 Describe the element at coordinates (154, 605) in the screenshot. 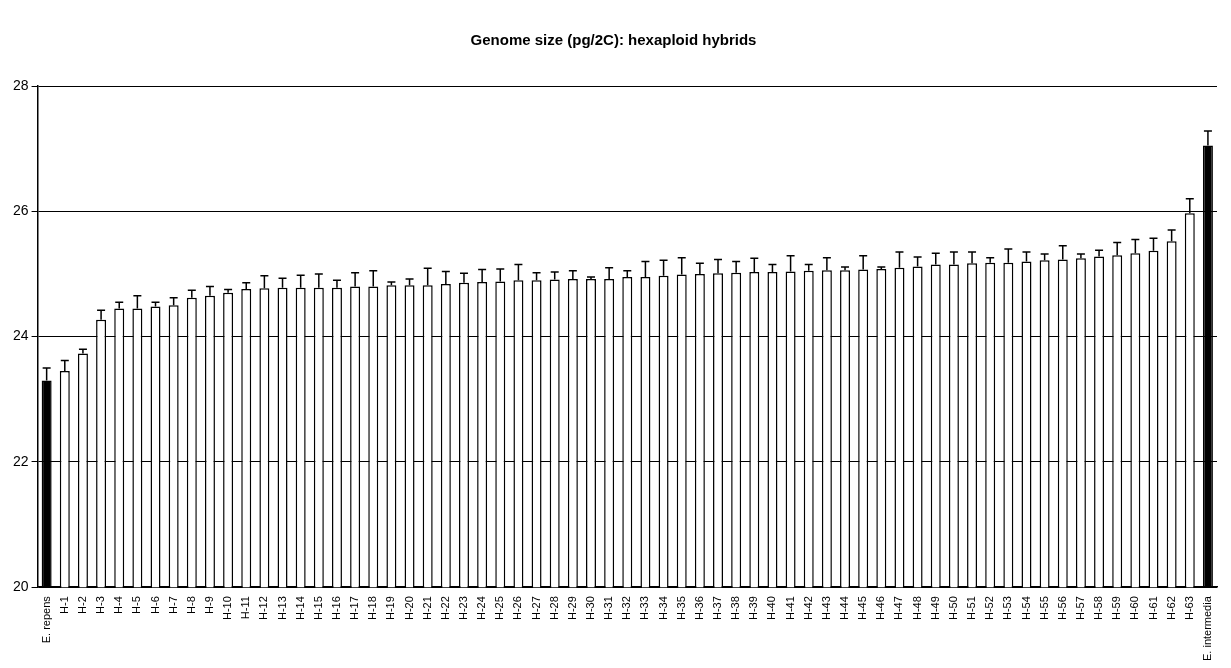

I see `x-tick-label: H-6` at that location.